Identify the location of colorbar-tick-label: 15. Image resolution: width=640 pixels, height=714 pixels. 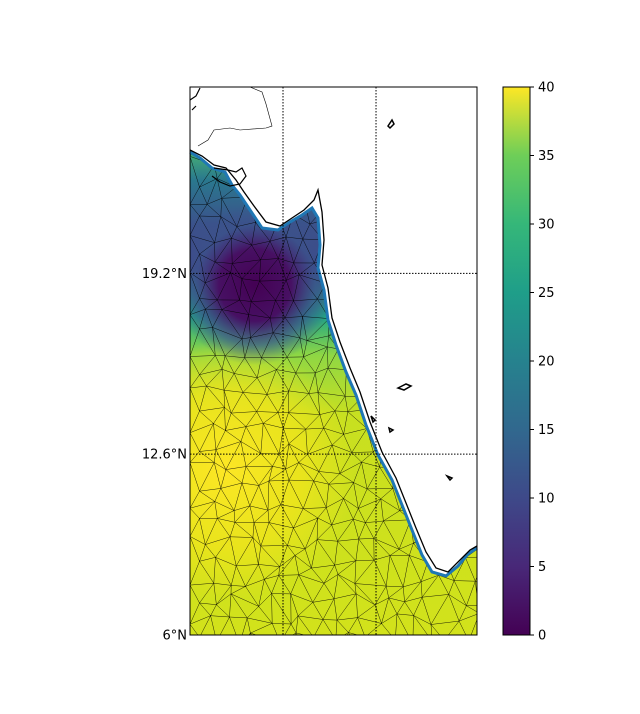
(546, 430).